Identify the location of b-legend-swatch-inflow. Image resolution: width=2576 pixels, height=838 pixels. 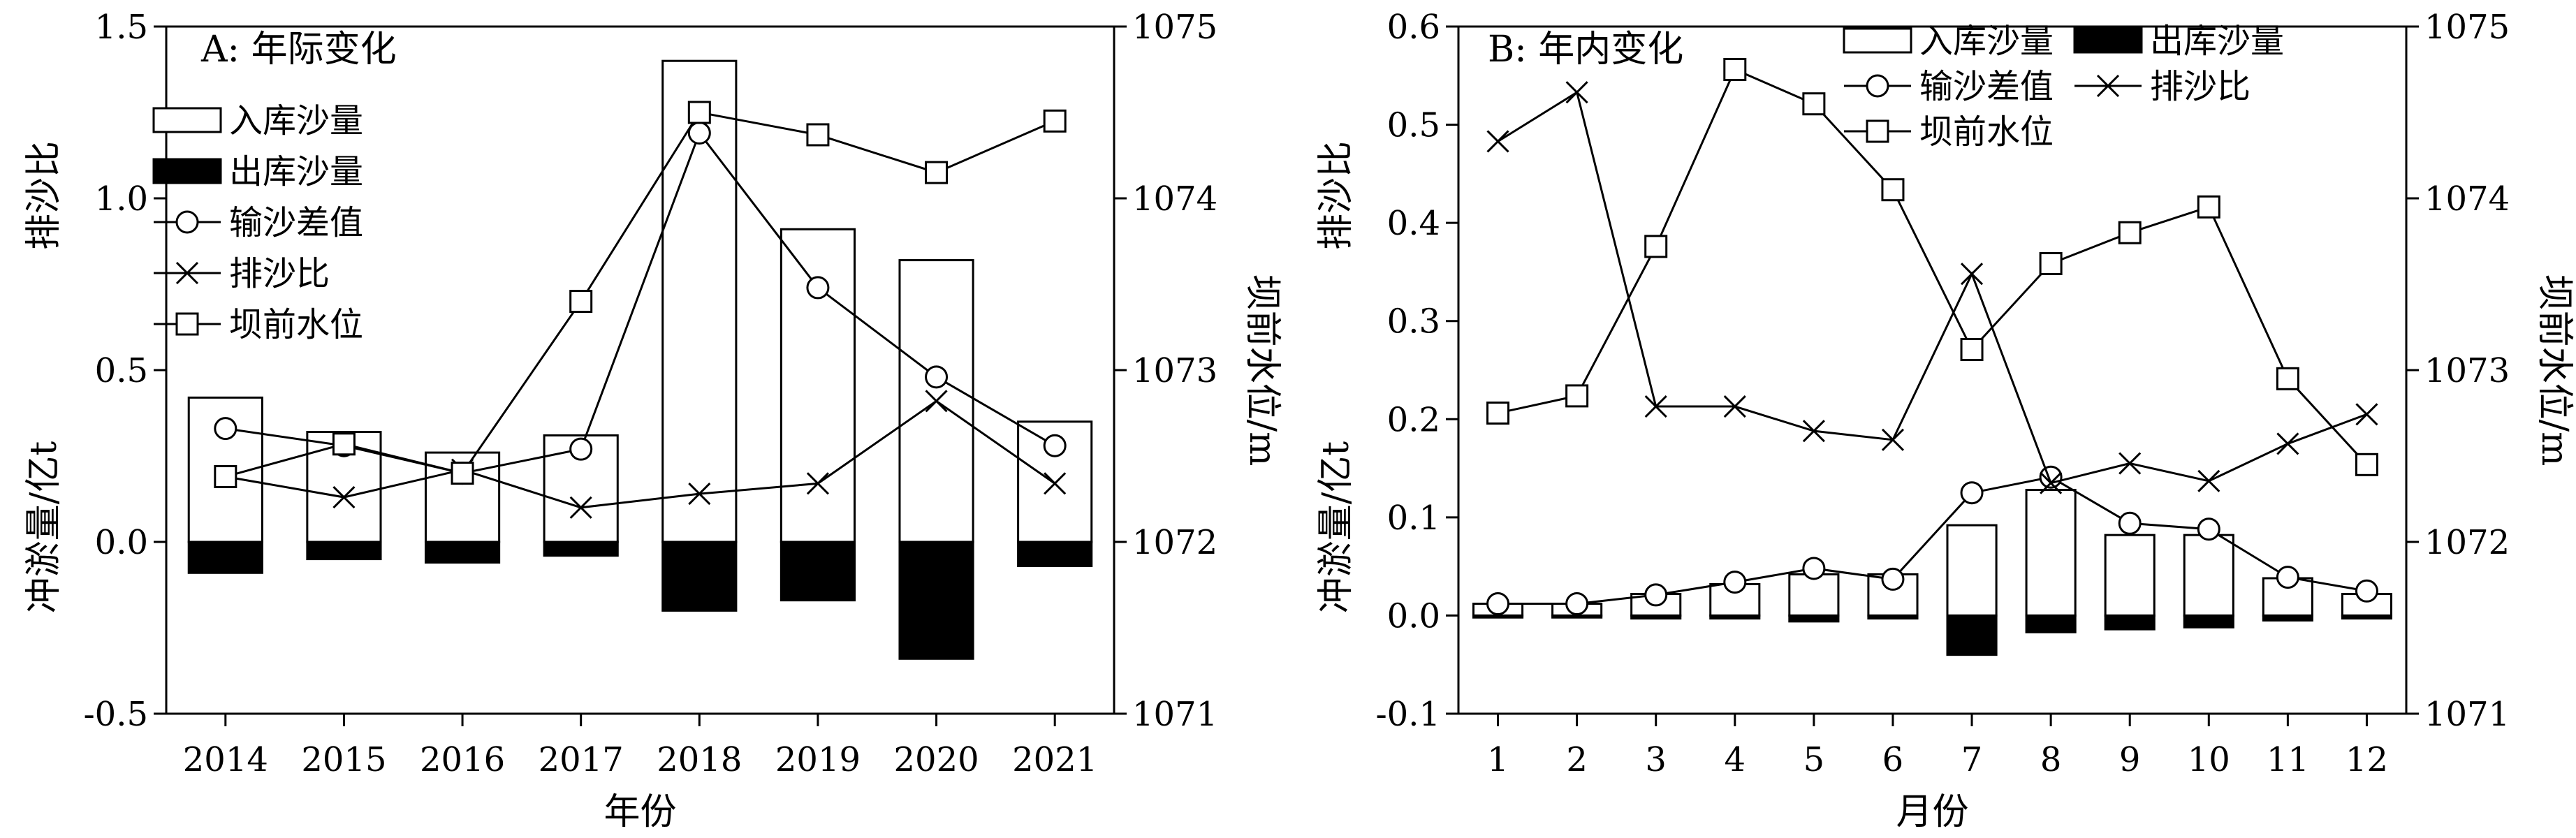
(1877, 40).